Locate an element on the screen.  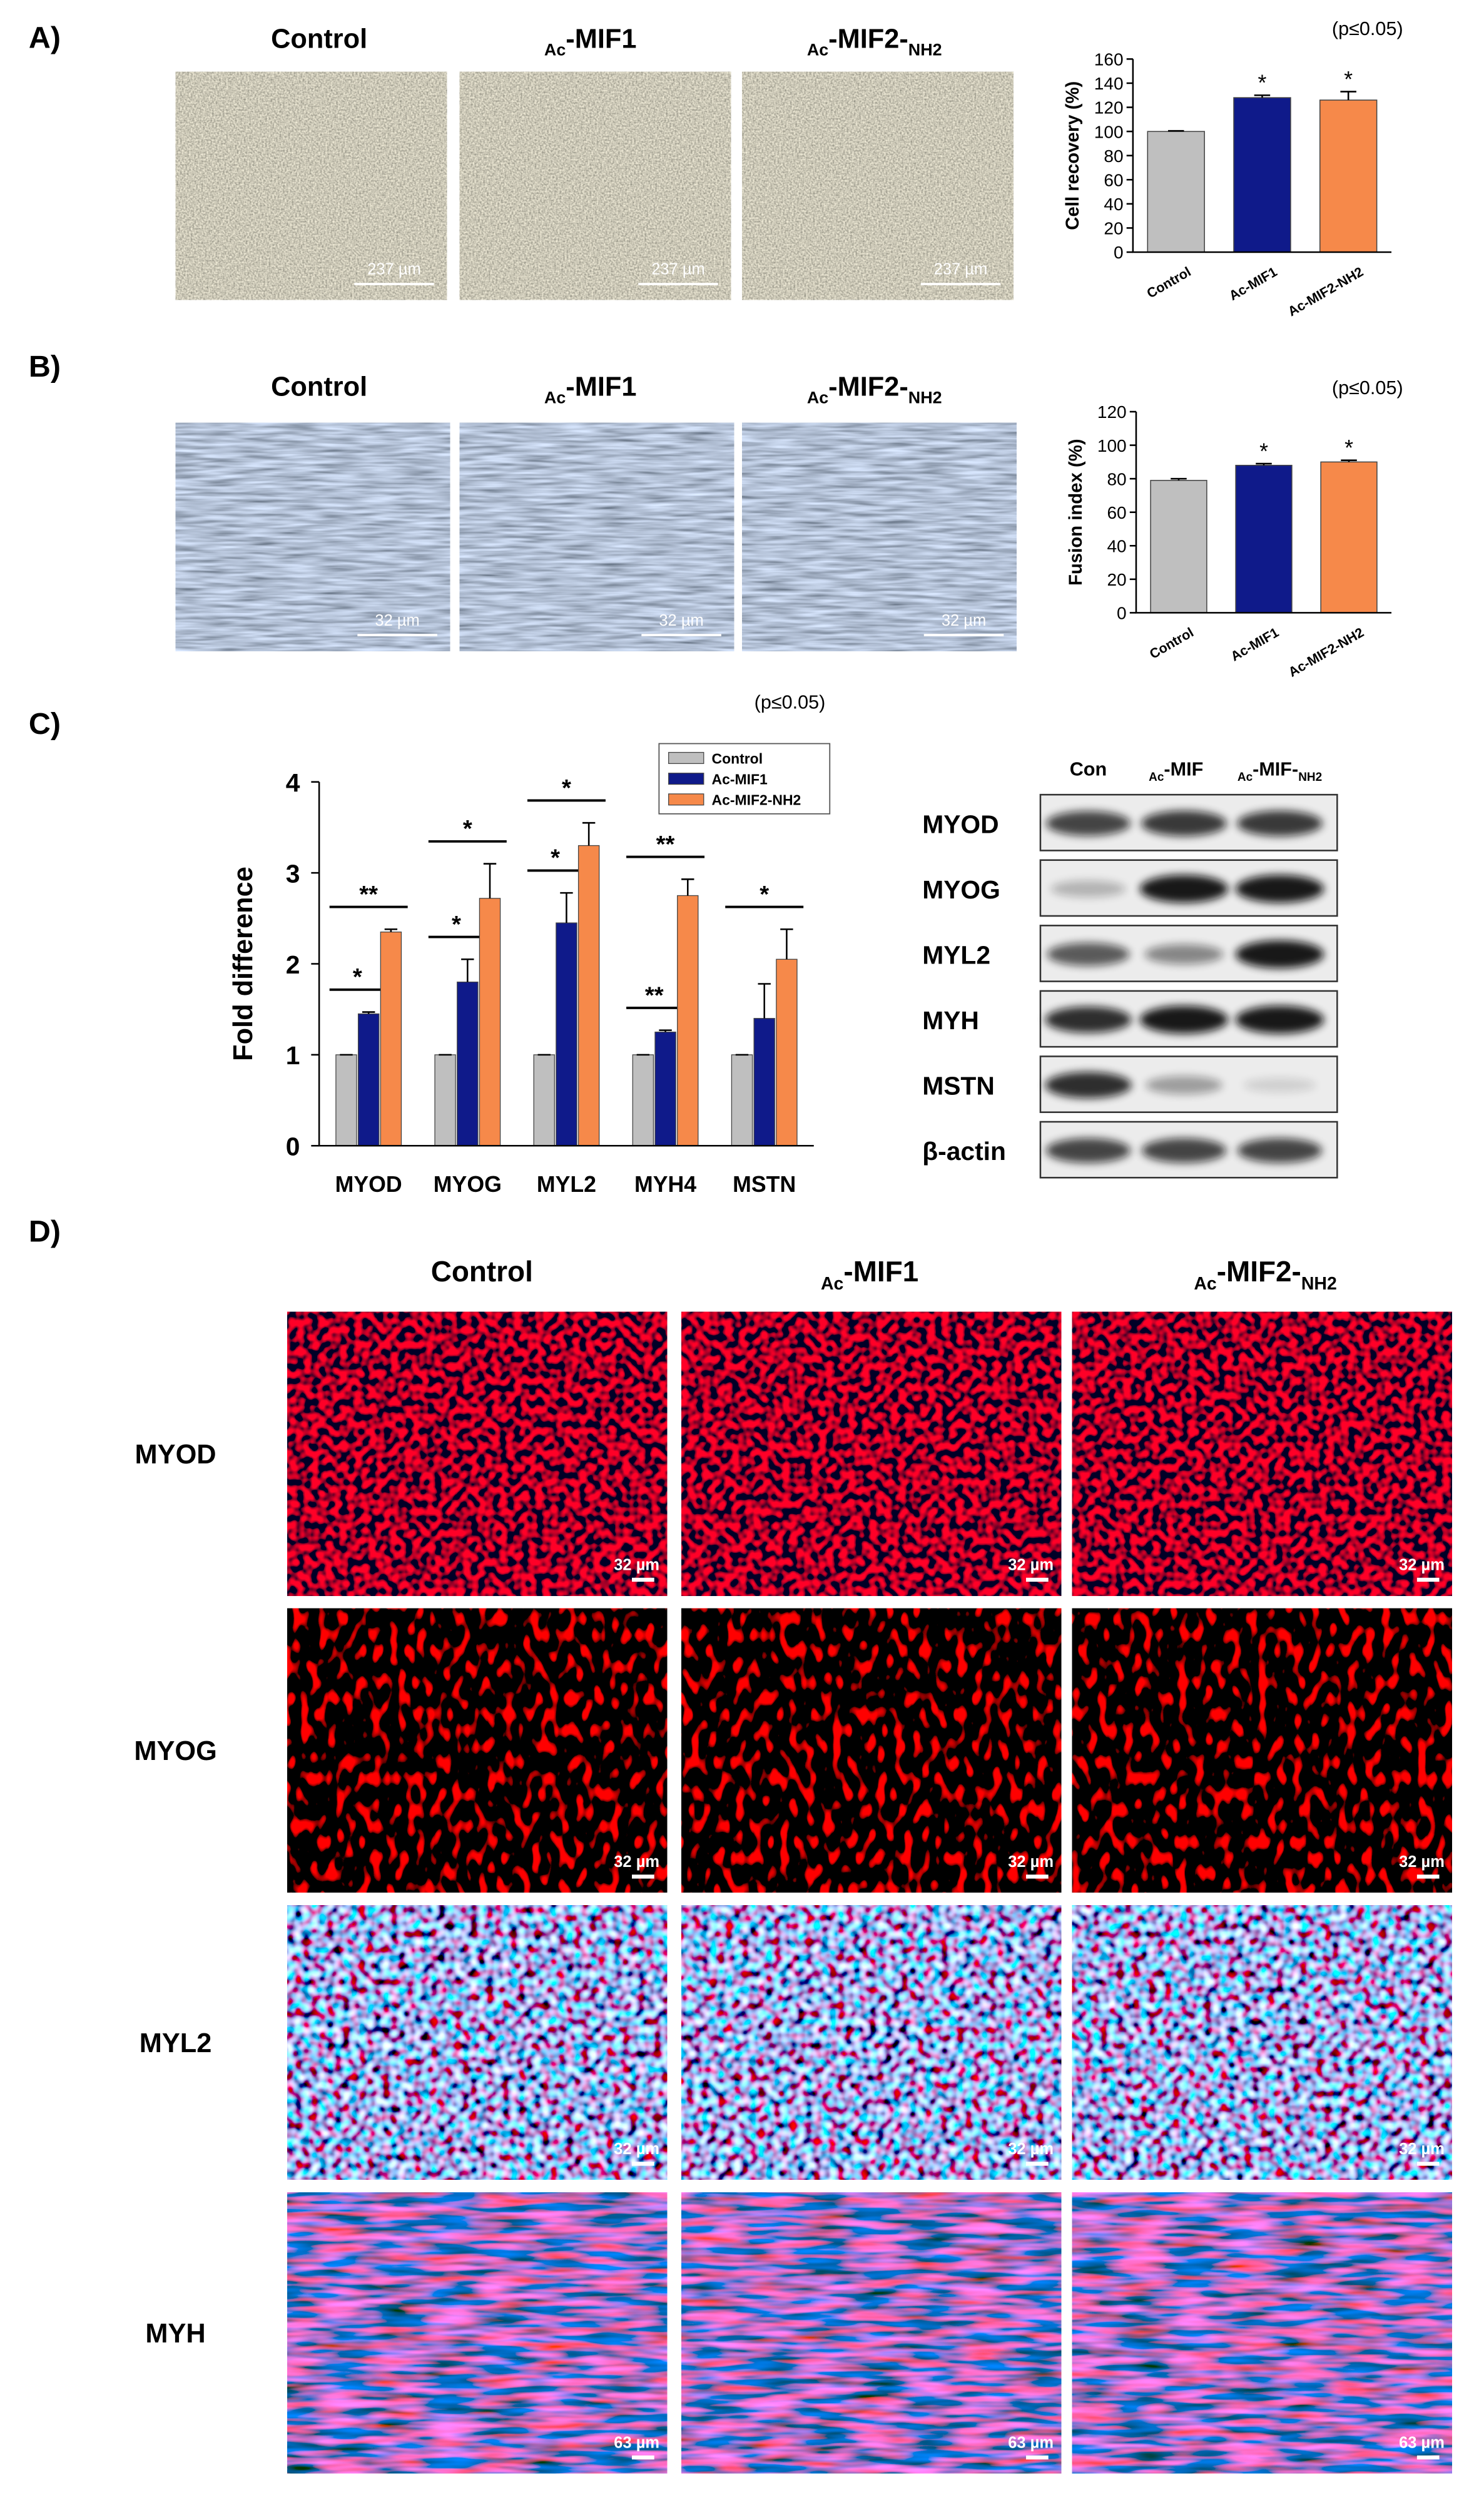
axis is located at coordinates (566, 964).